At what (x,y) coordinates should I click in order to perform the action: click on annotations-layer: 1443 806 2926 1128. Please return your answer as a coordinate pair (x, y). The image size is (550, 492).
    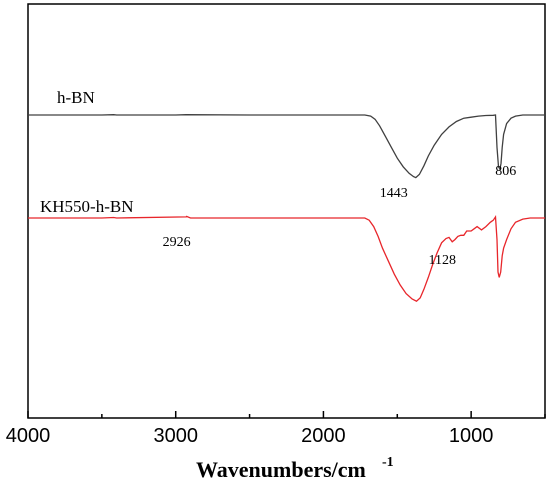
    Looking at the image, I should click on (340, 216).